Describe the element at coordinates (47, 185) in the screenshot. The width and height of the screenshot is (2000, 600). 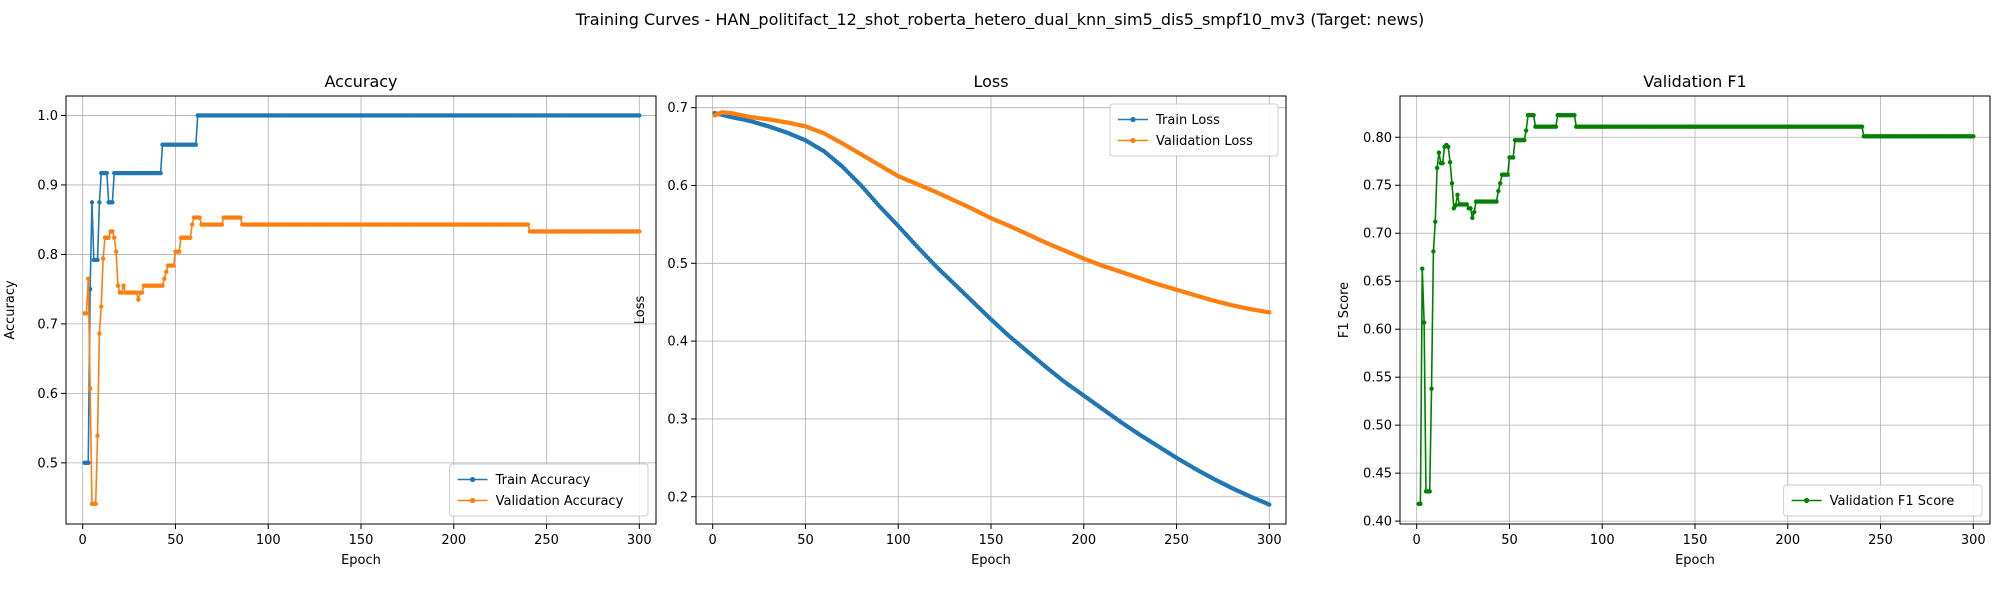
I see `y-tick-label: 0.9` at that location.